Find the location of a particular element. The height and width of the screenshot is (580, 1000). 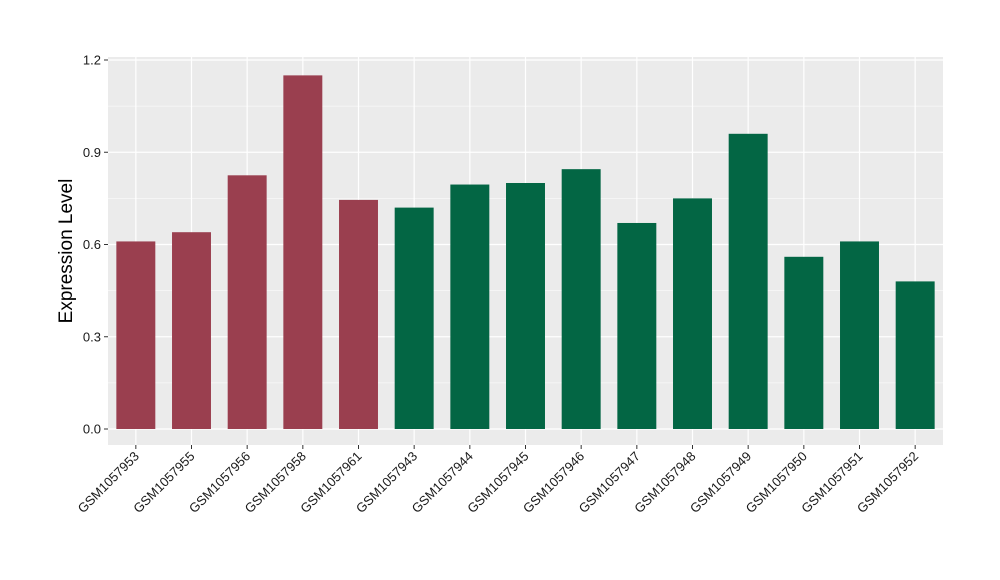

bar-GSM1057946 is located at coordinates (581, 299).